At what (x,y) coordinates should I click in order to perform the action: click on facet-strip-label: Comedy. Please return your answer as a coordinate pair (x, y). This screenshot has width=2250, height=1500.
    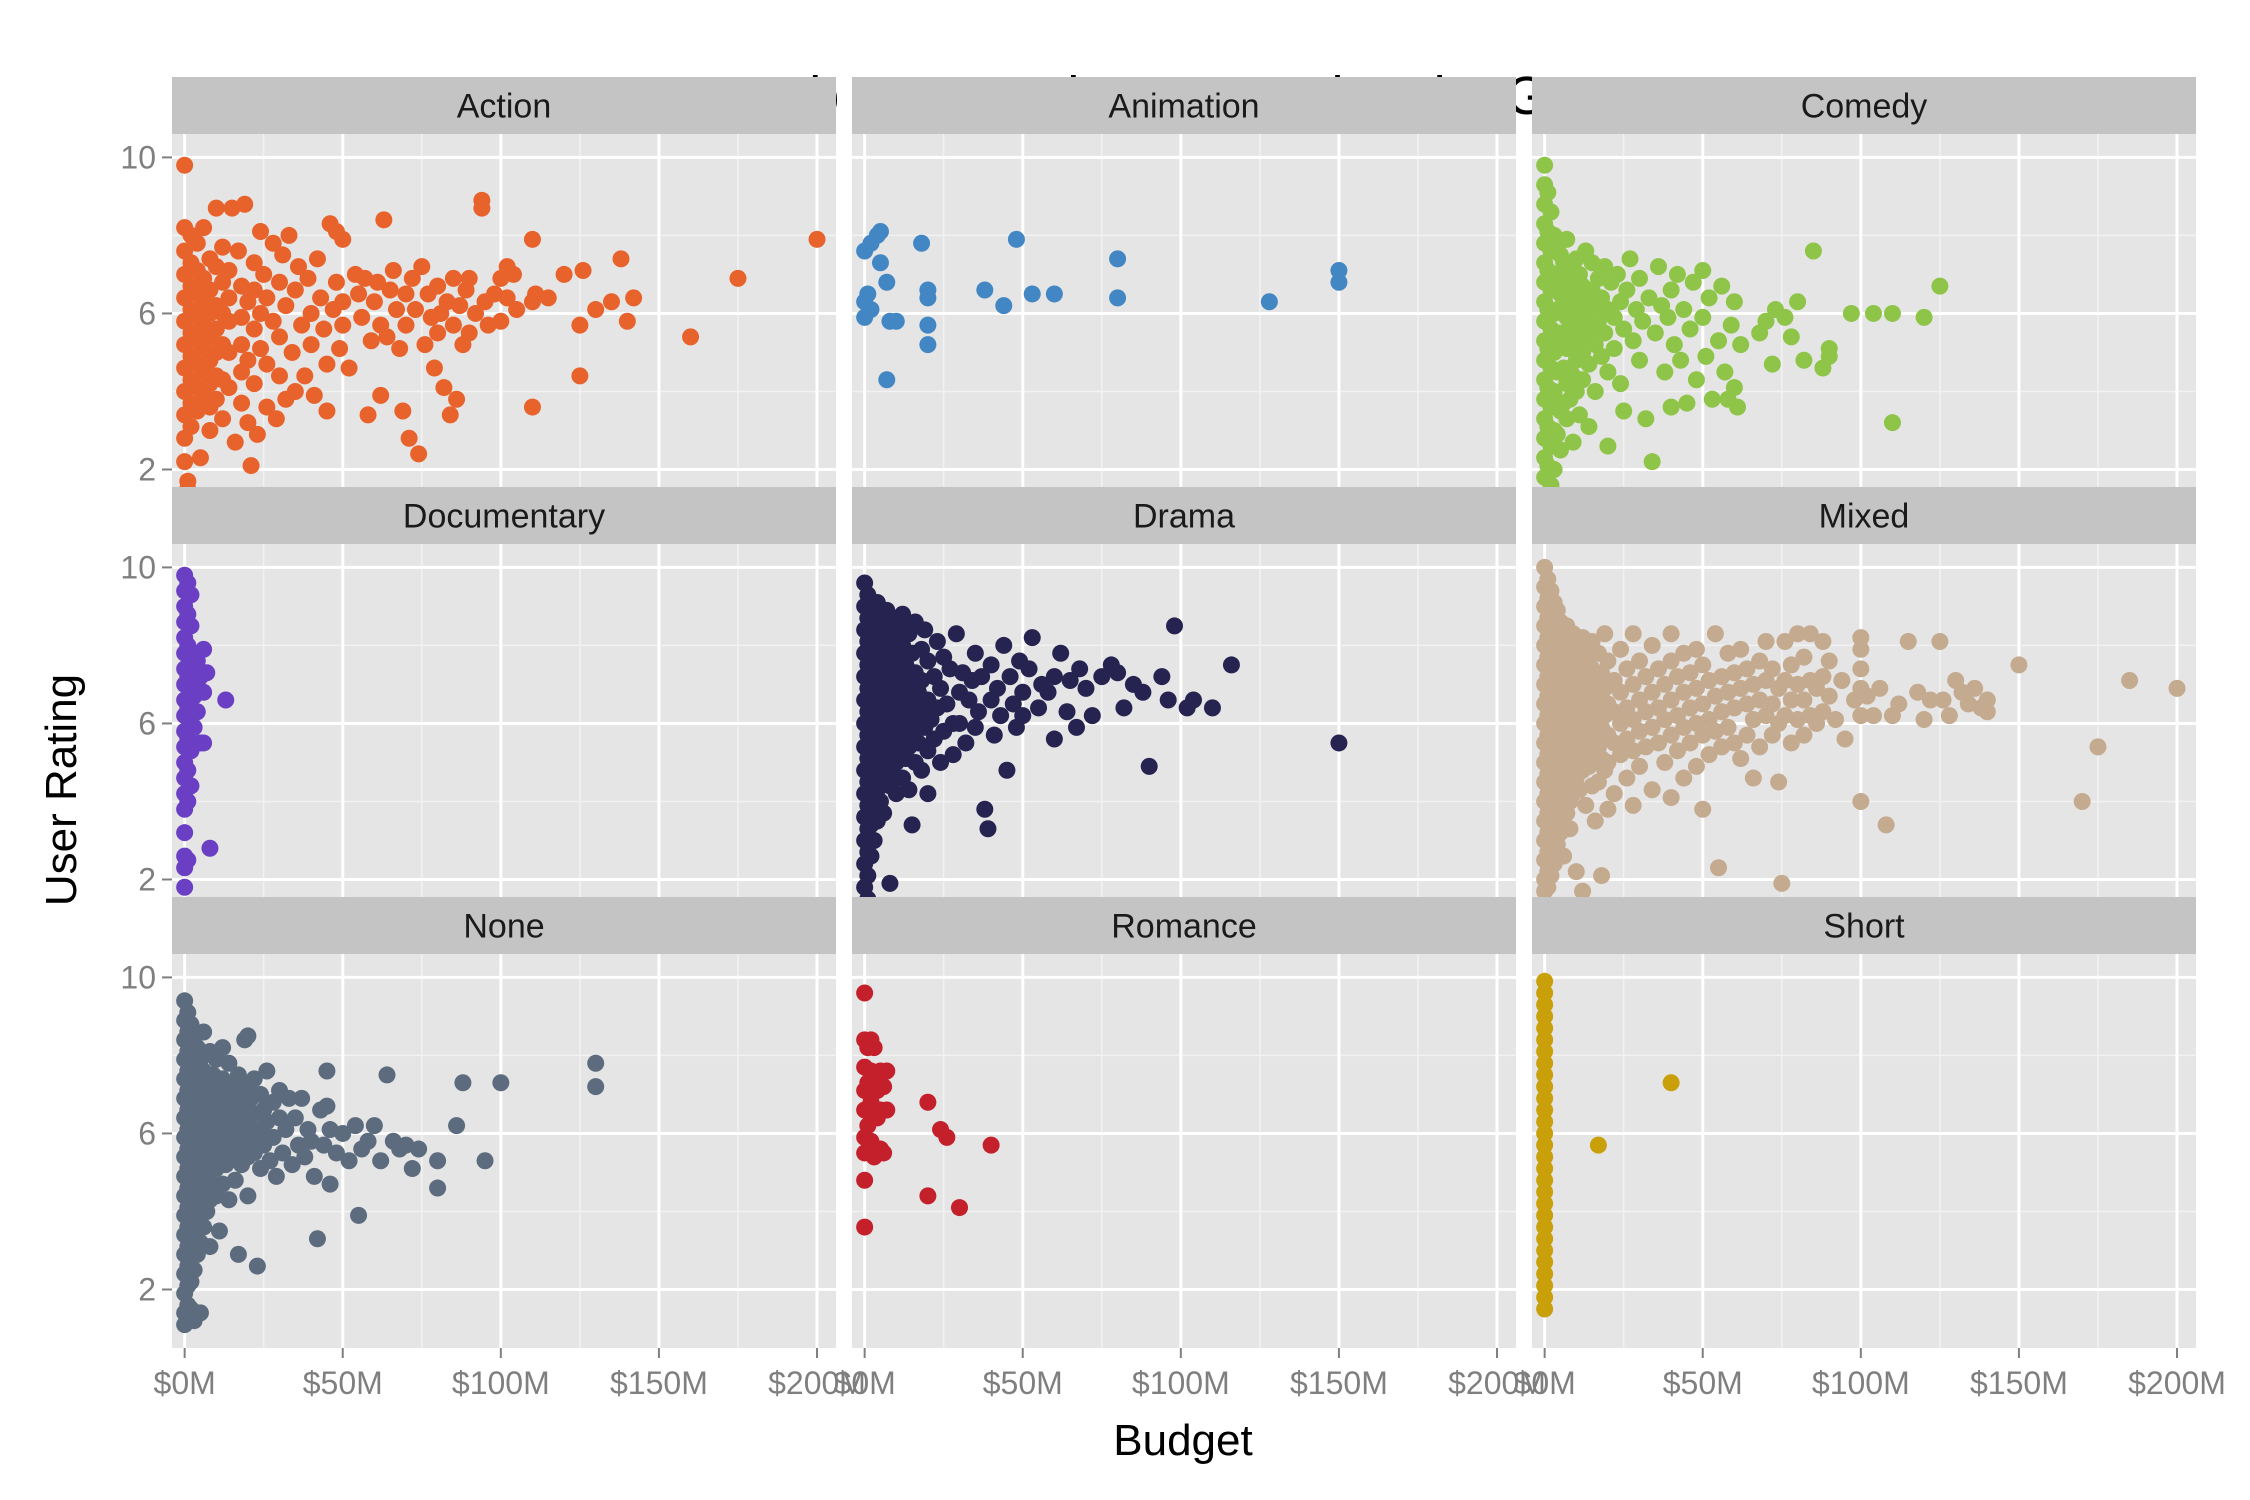
    Looking at the image, I should click on (1864, 107).